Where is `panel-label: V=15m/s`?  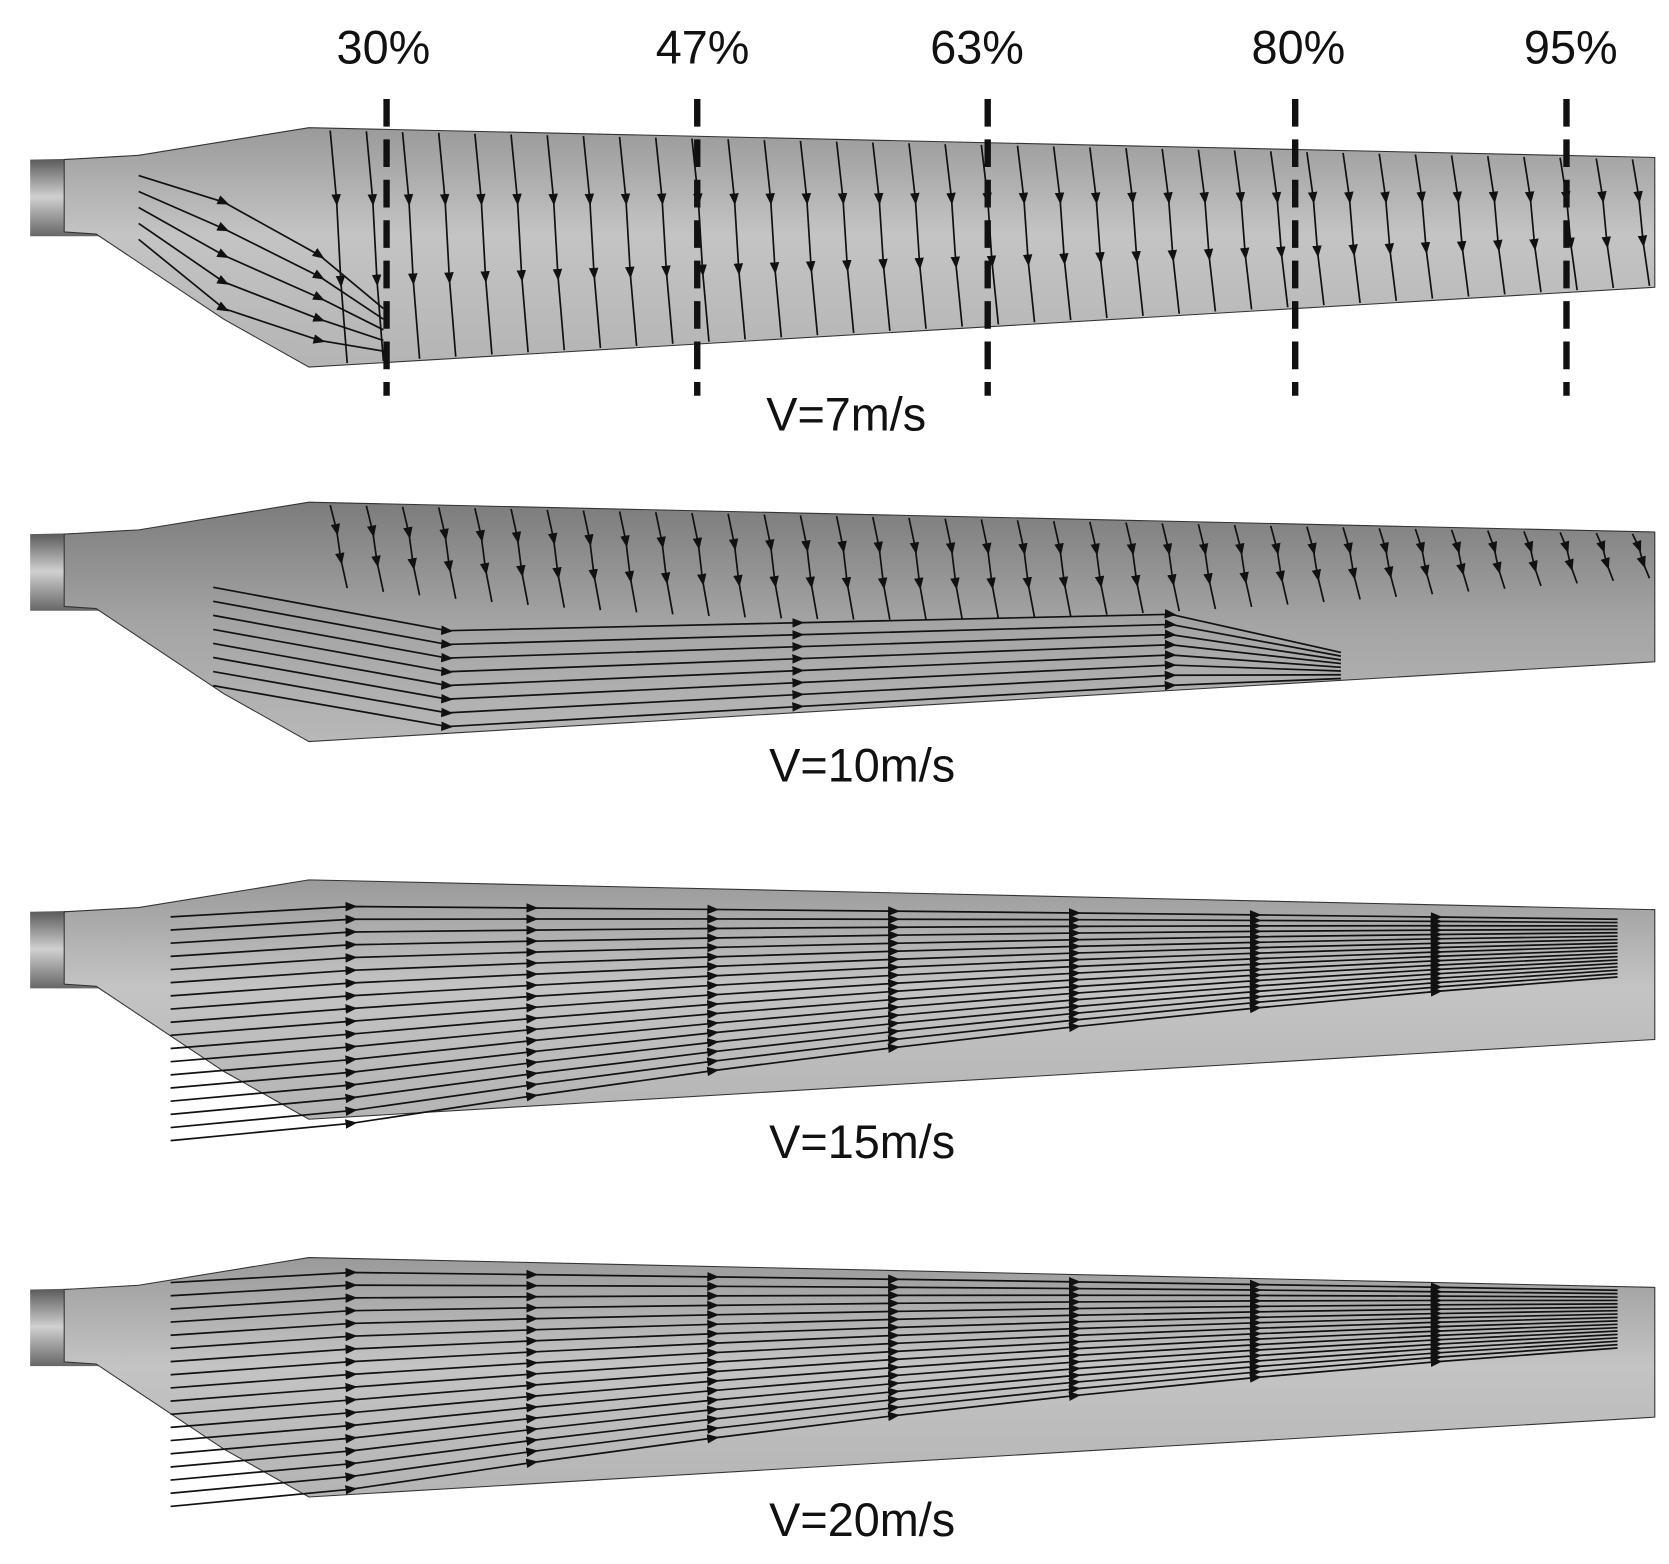 panel-label: V=15m/s is located at coordinates (862, 1142).